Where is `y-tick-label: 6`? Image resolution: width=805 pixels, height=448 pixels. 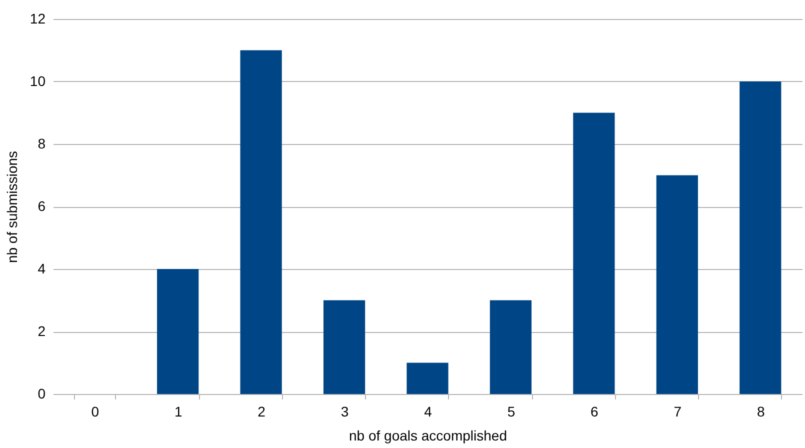
y-tick-label: 6 is located at coordinates (42, 206).